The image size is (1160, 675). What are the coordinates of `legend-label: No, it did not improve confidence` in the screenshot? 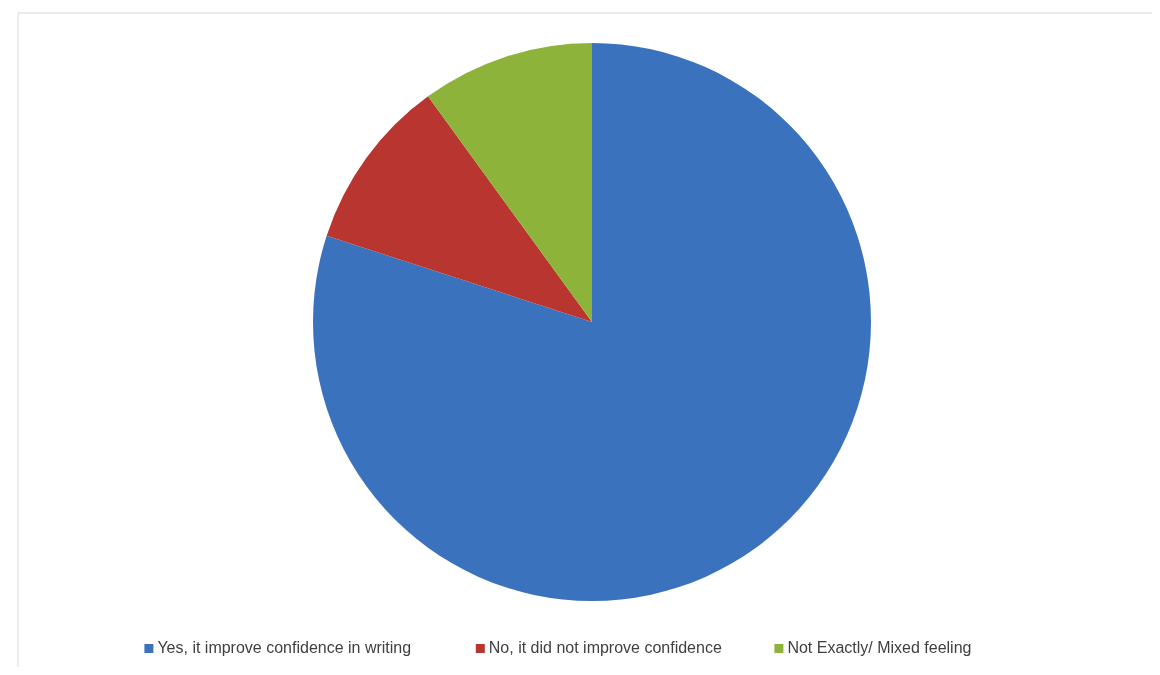 It's located at (605, 647).